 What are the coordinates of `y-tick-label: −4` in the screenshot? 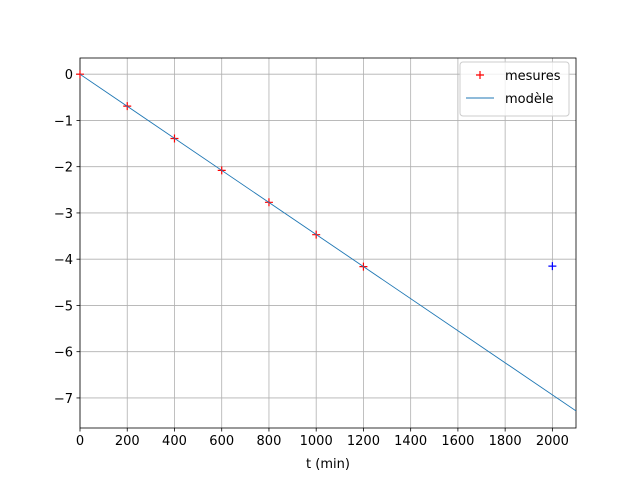 It's located at (63, 260).